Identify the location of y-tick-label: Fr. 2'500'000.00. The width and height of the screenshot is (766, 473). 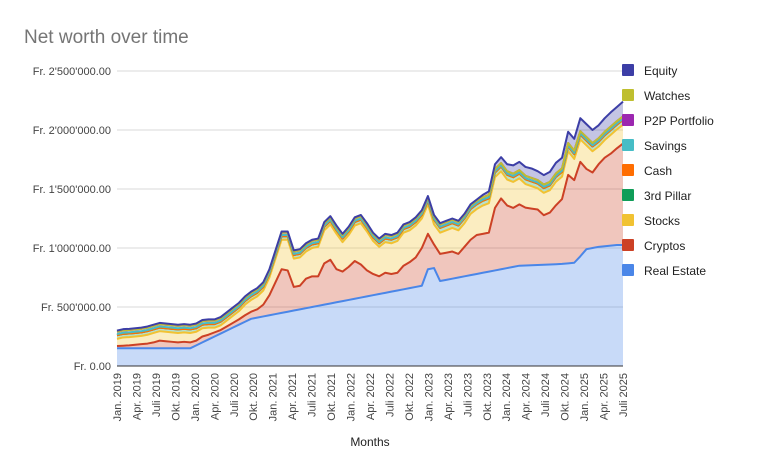
(72, 72).